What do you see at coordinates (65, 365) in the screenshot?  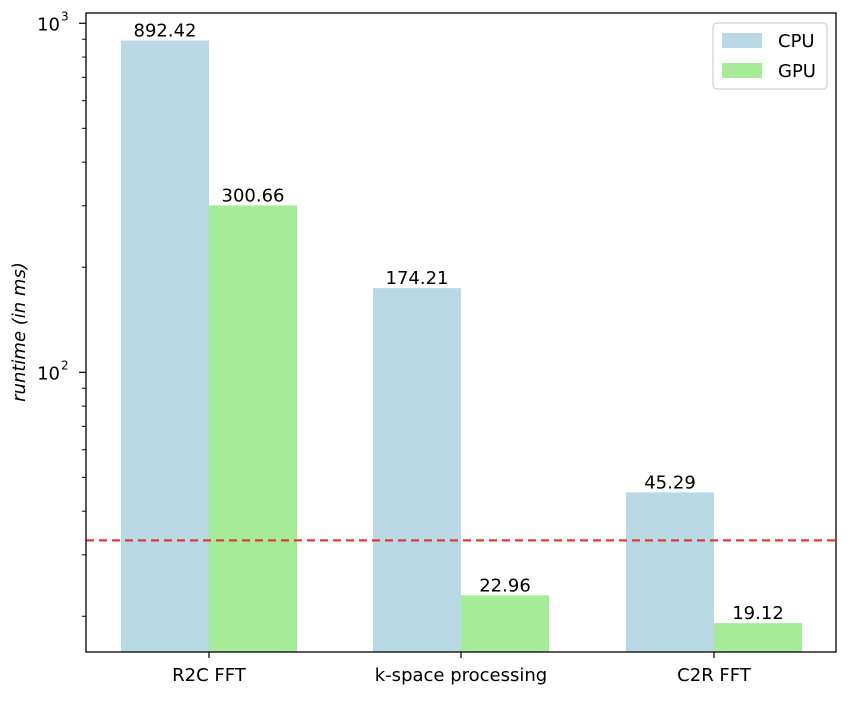 I see `y-tick-exponent: 2` at bounding box center [65, 365].